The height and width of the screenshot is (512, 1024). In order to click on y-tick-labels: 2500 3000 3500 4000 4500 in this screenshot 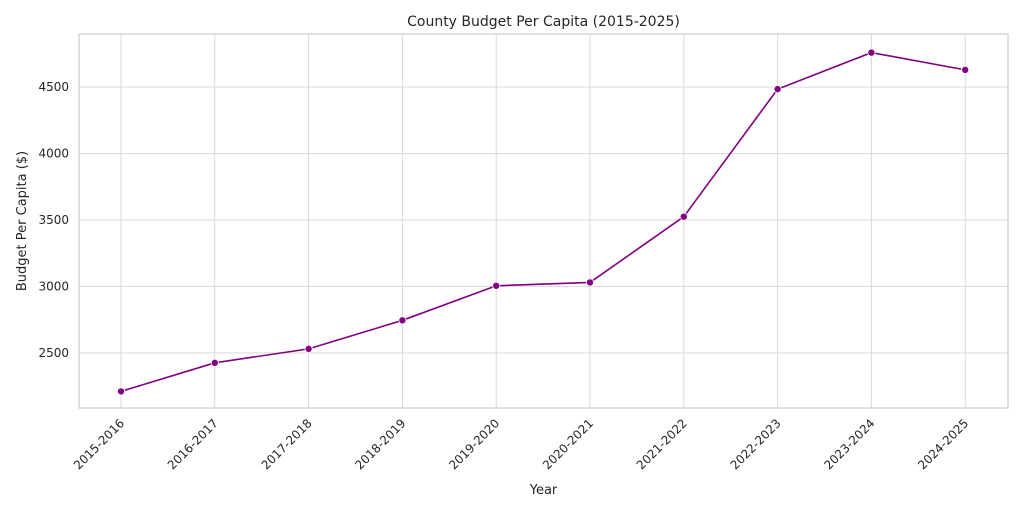, I will do `click(53, 220)`.